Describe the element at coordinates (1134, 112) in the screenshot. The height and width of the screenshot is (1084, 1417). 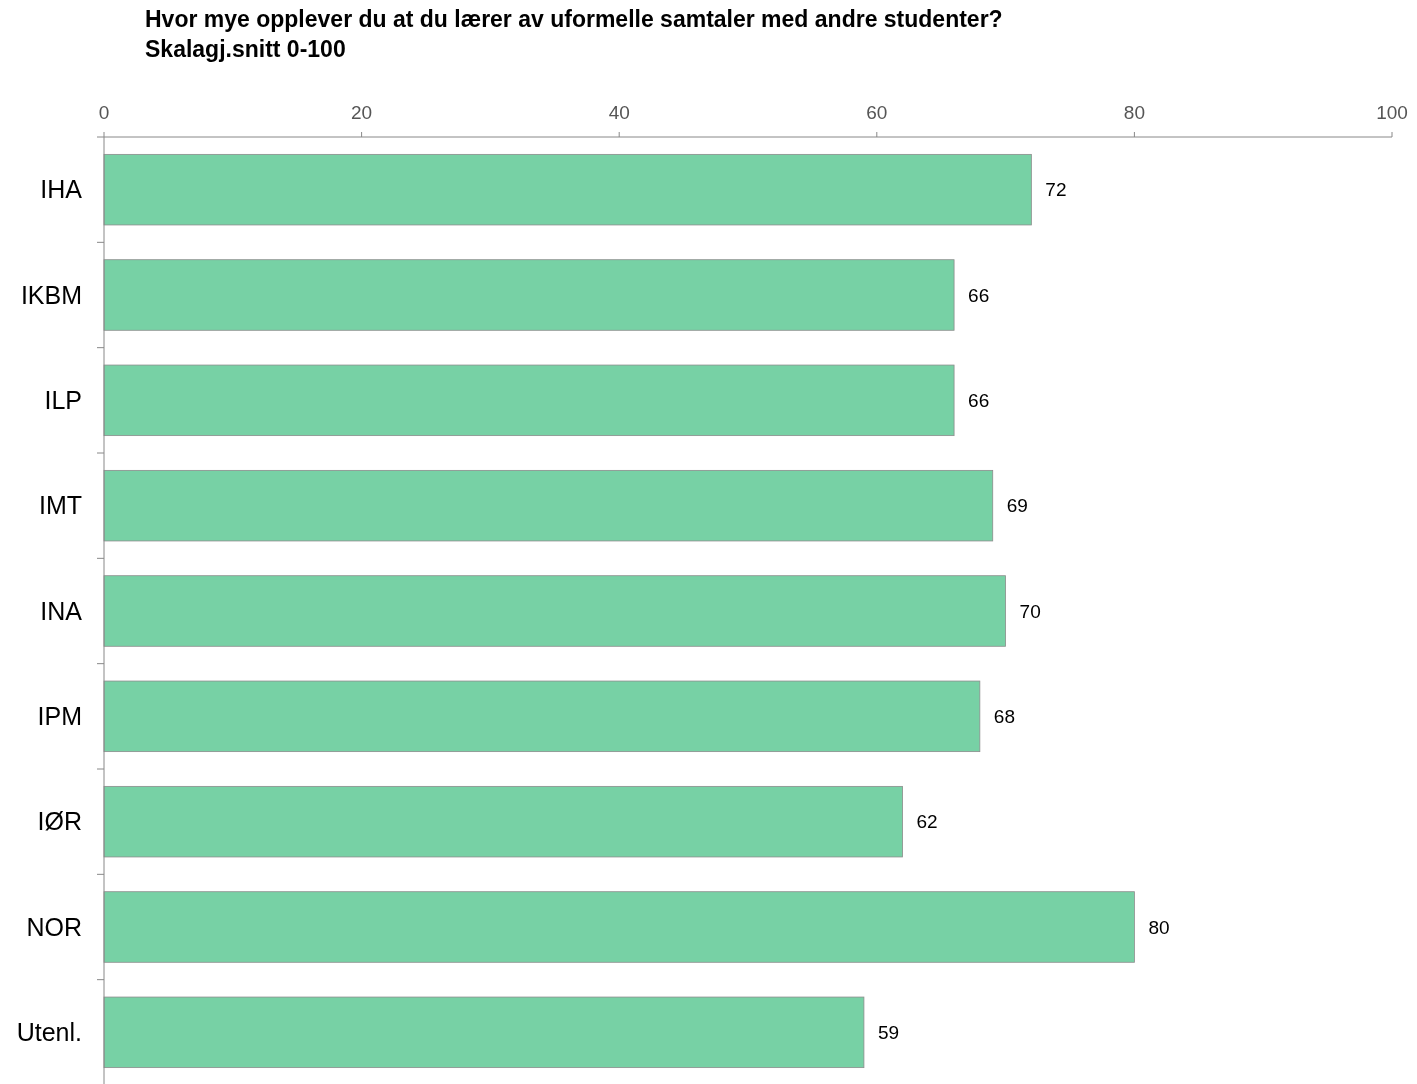
I see `x-tick-label: 80` at that location.